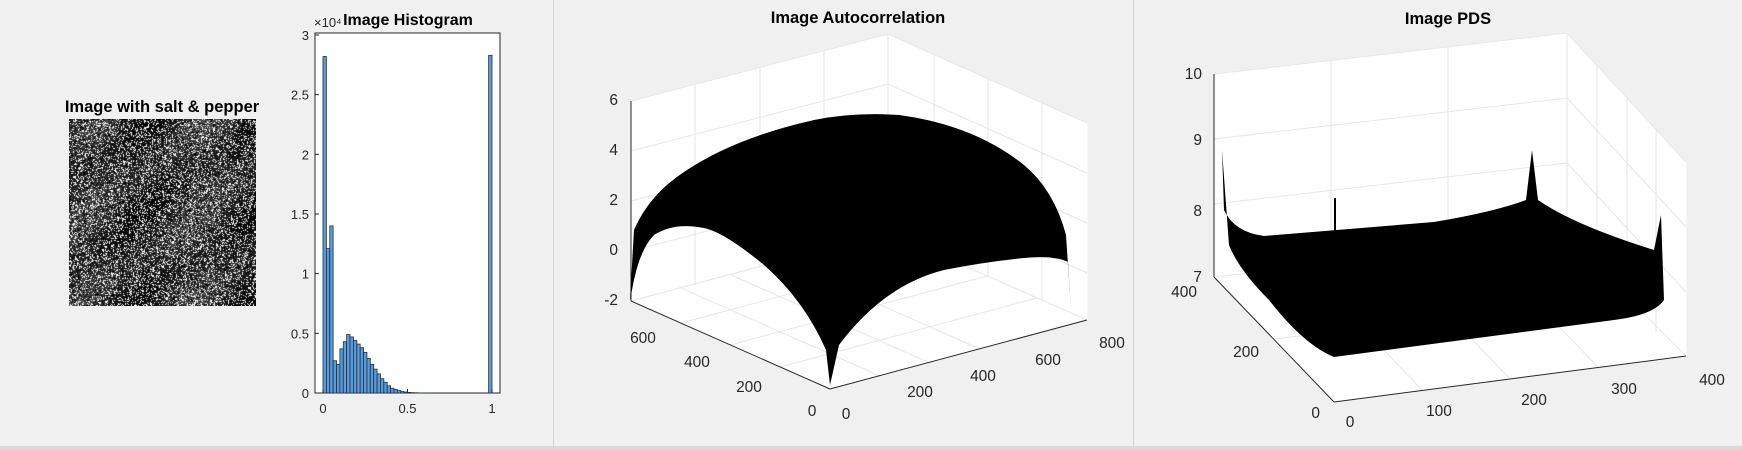  What do you see at coordinates (613, 100) in the screenshot?
I see `z-tick: 6` at bounding box center [613, 100].